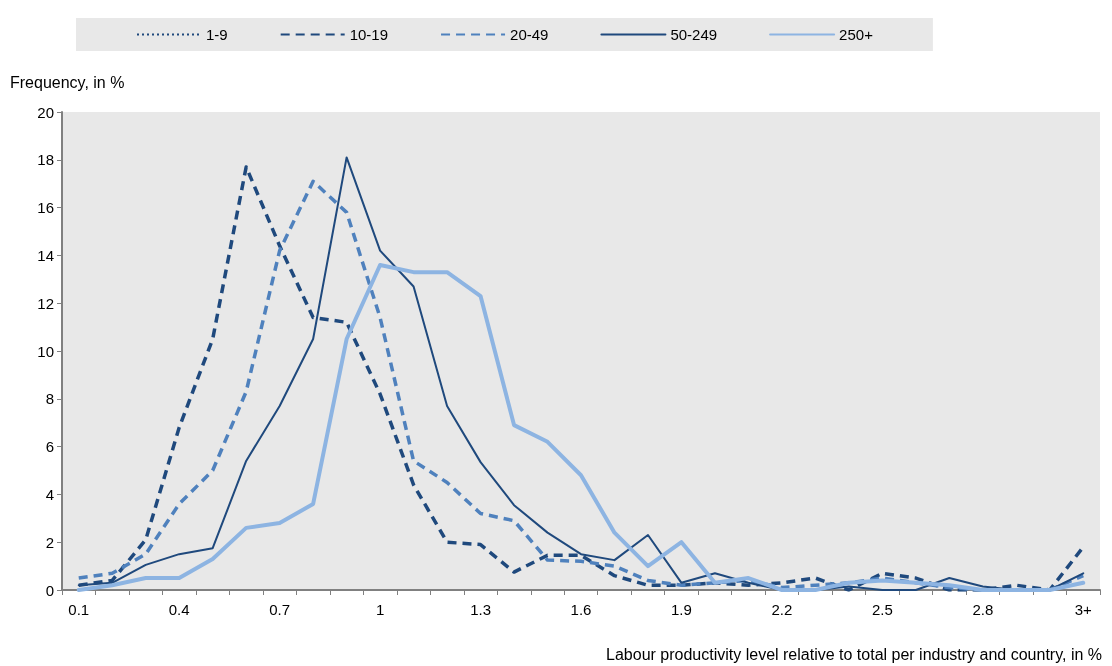  What do you see at coordinates (45, 303) in the screenshot?
I see `y-tick-label: 12` at bounding box center [45, 303].